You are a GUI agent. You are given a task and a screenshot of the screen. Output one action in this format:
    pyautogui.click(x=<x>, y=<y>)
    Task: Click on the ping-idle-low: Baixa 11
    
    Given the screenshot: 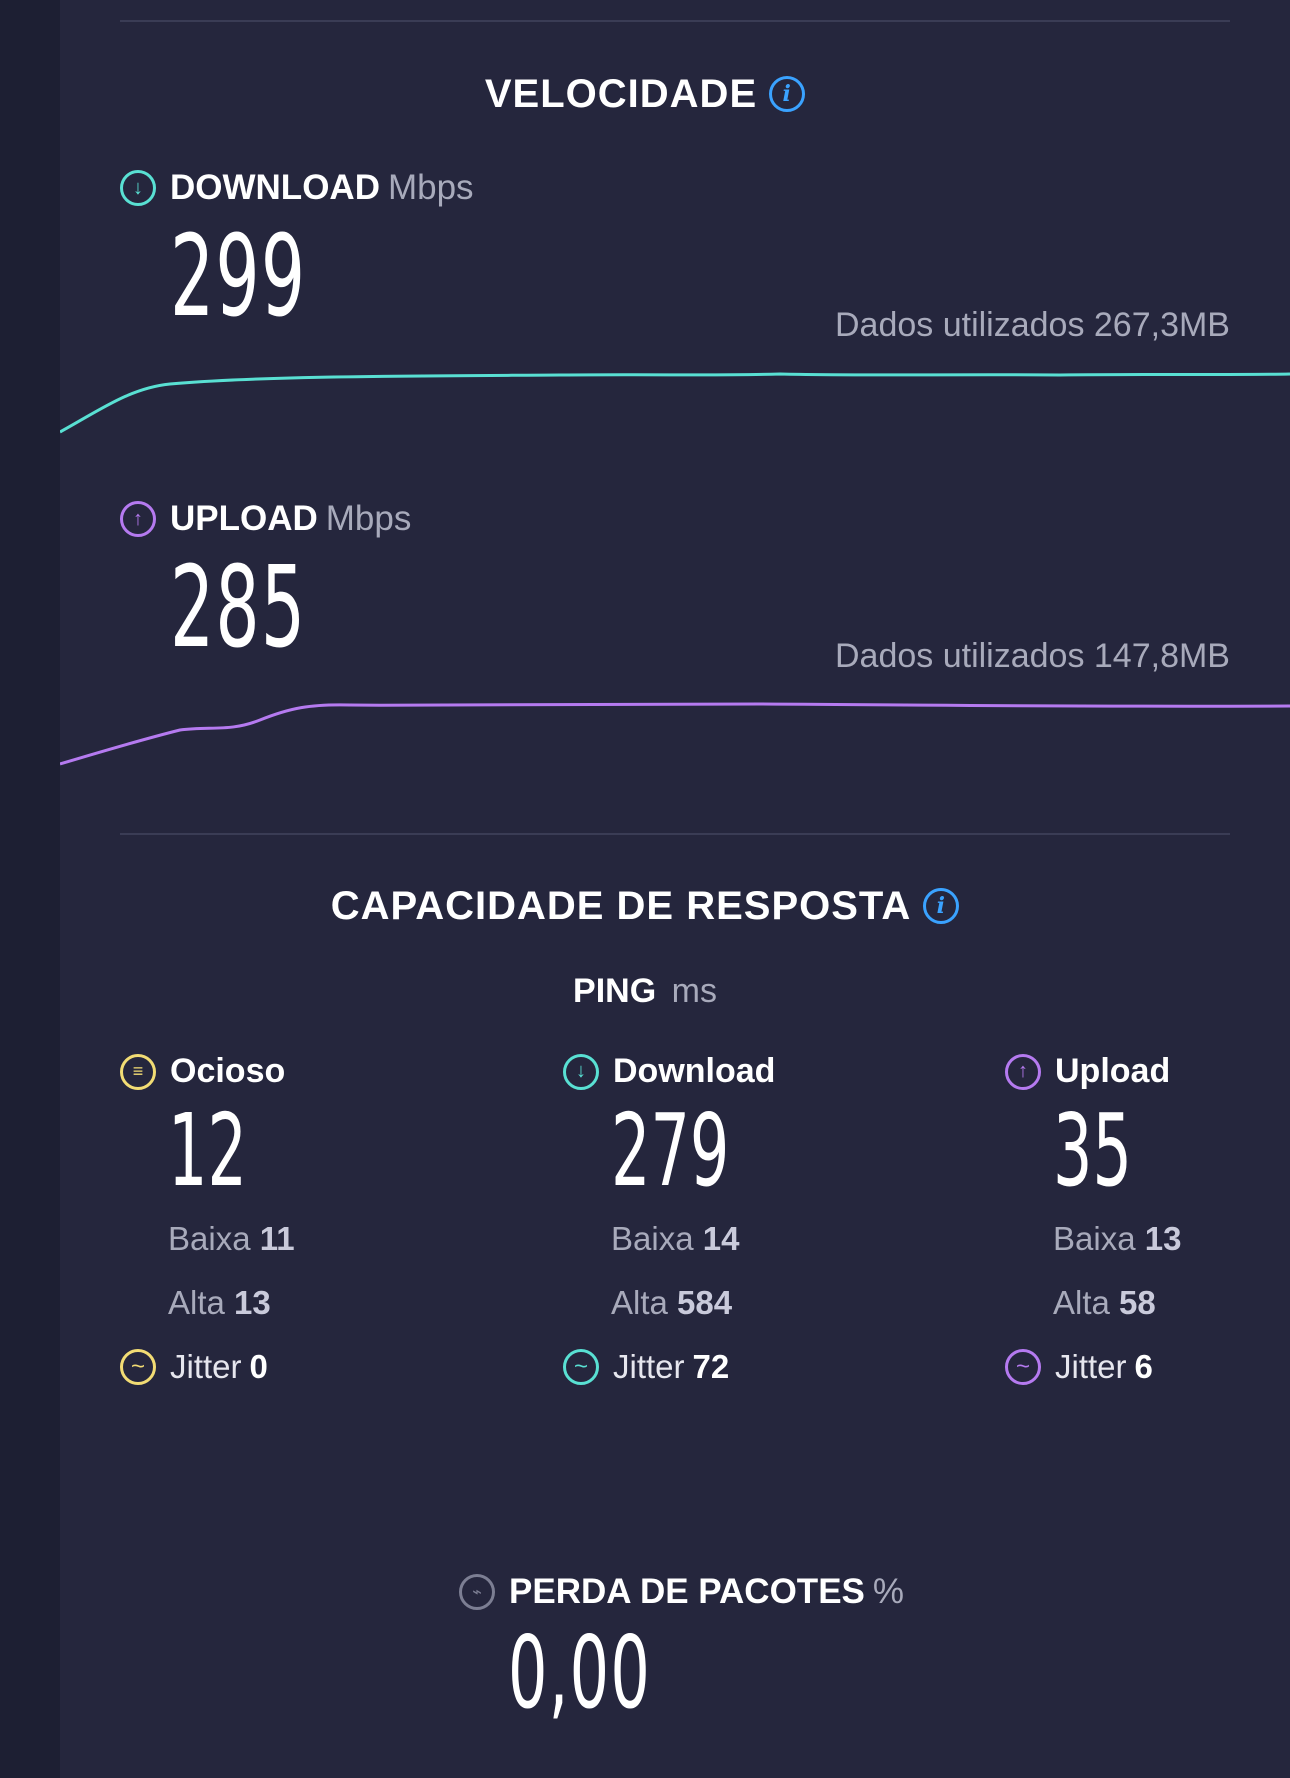 What is the action you would take?
    pyautogui.click(x=231, y=1238)
    